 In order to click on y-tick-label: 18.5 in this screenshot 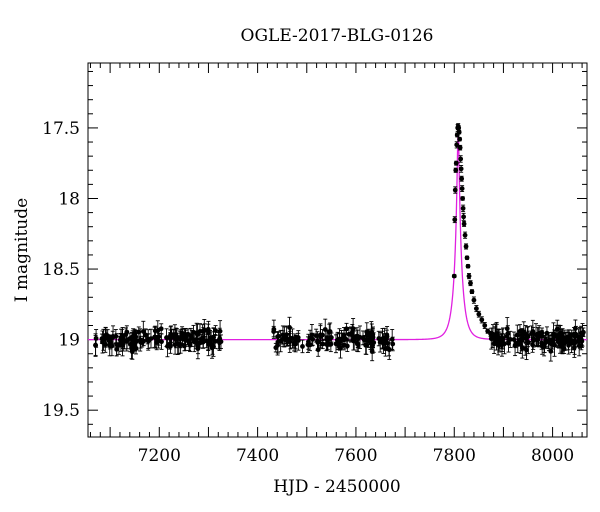, I will do `click(61, 270)`.